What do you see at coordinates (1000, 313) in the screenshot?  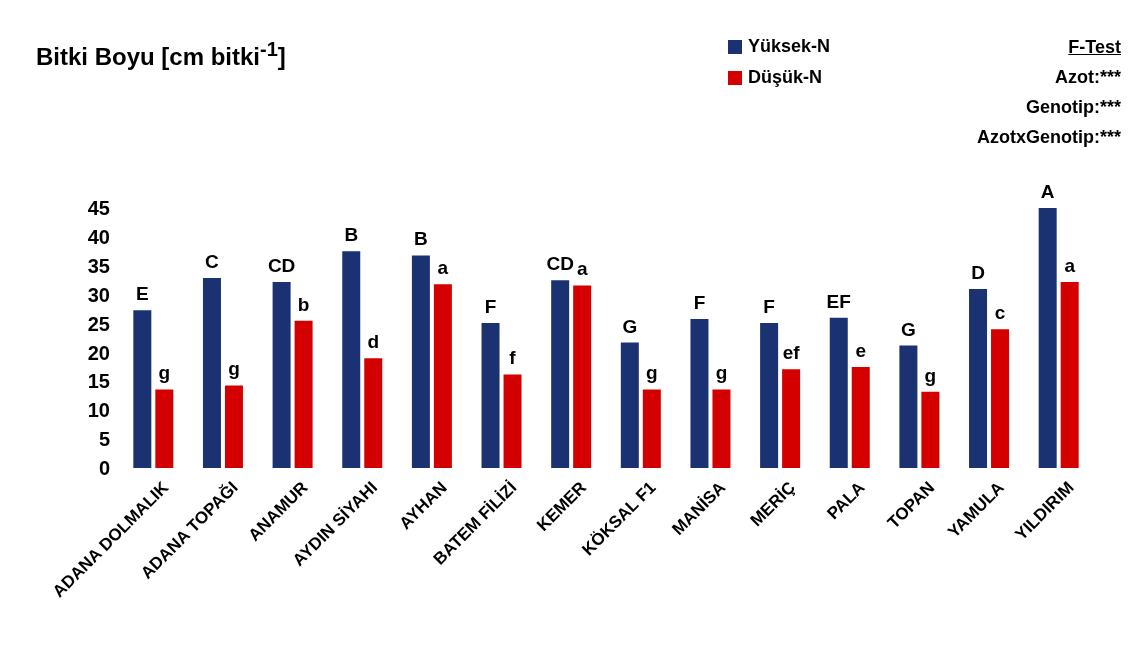 I see `data-label: c` at bounding box center [1000, 313].